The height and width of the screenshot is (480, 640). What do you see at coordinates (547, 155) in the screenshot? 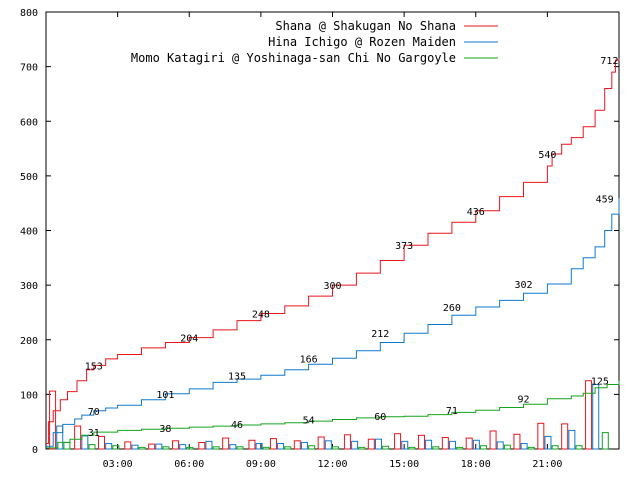
I see `data-label: 540` at bounding box center [547, 155].